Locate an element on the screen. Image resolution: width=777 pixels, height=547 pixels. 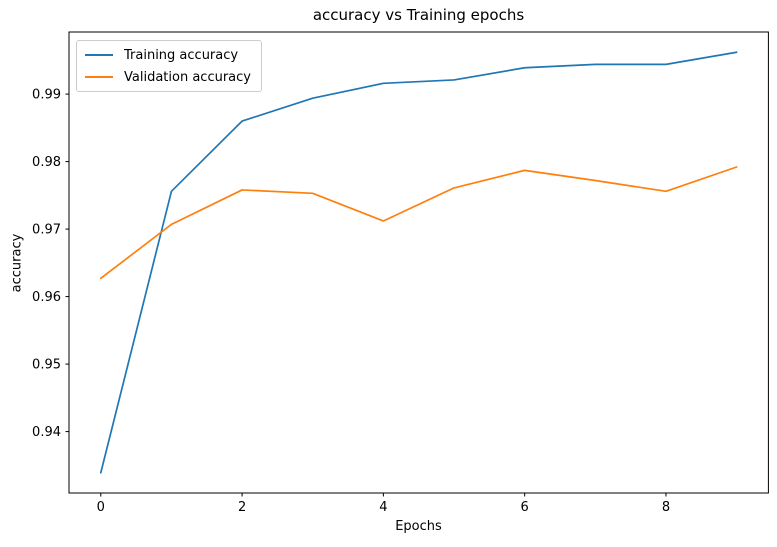
y-tick-label: 0.97 is located at coordinates (46, 230).